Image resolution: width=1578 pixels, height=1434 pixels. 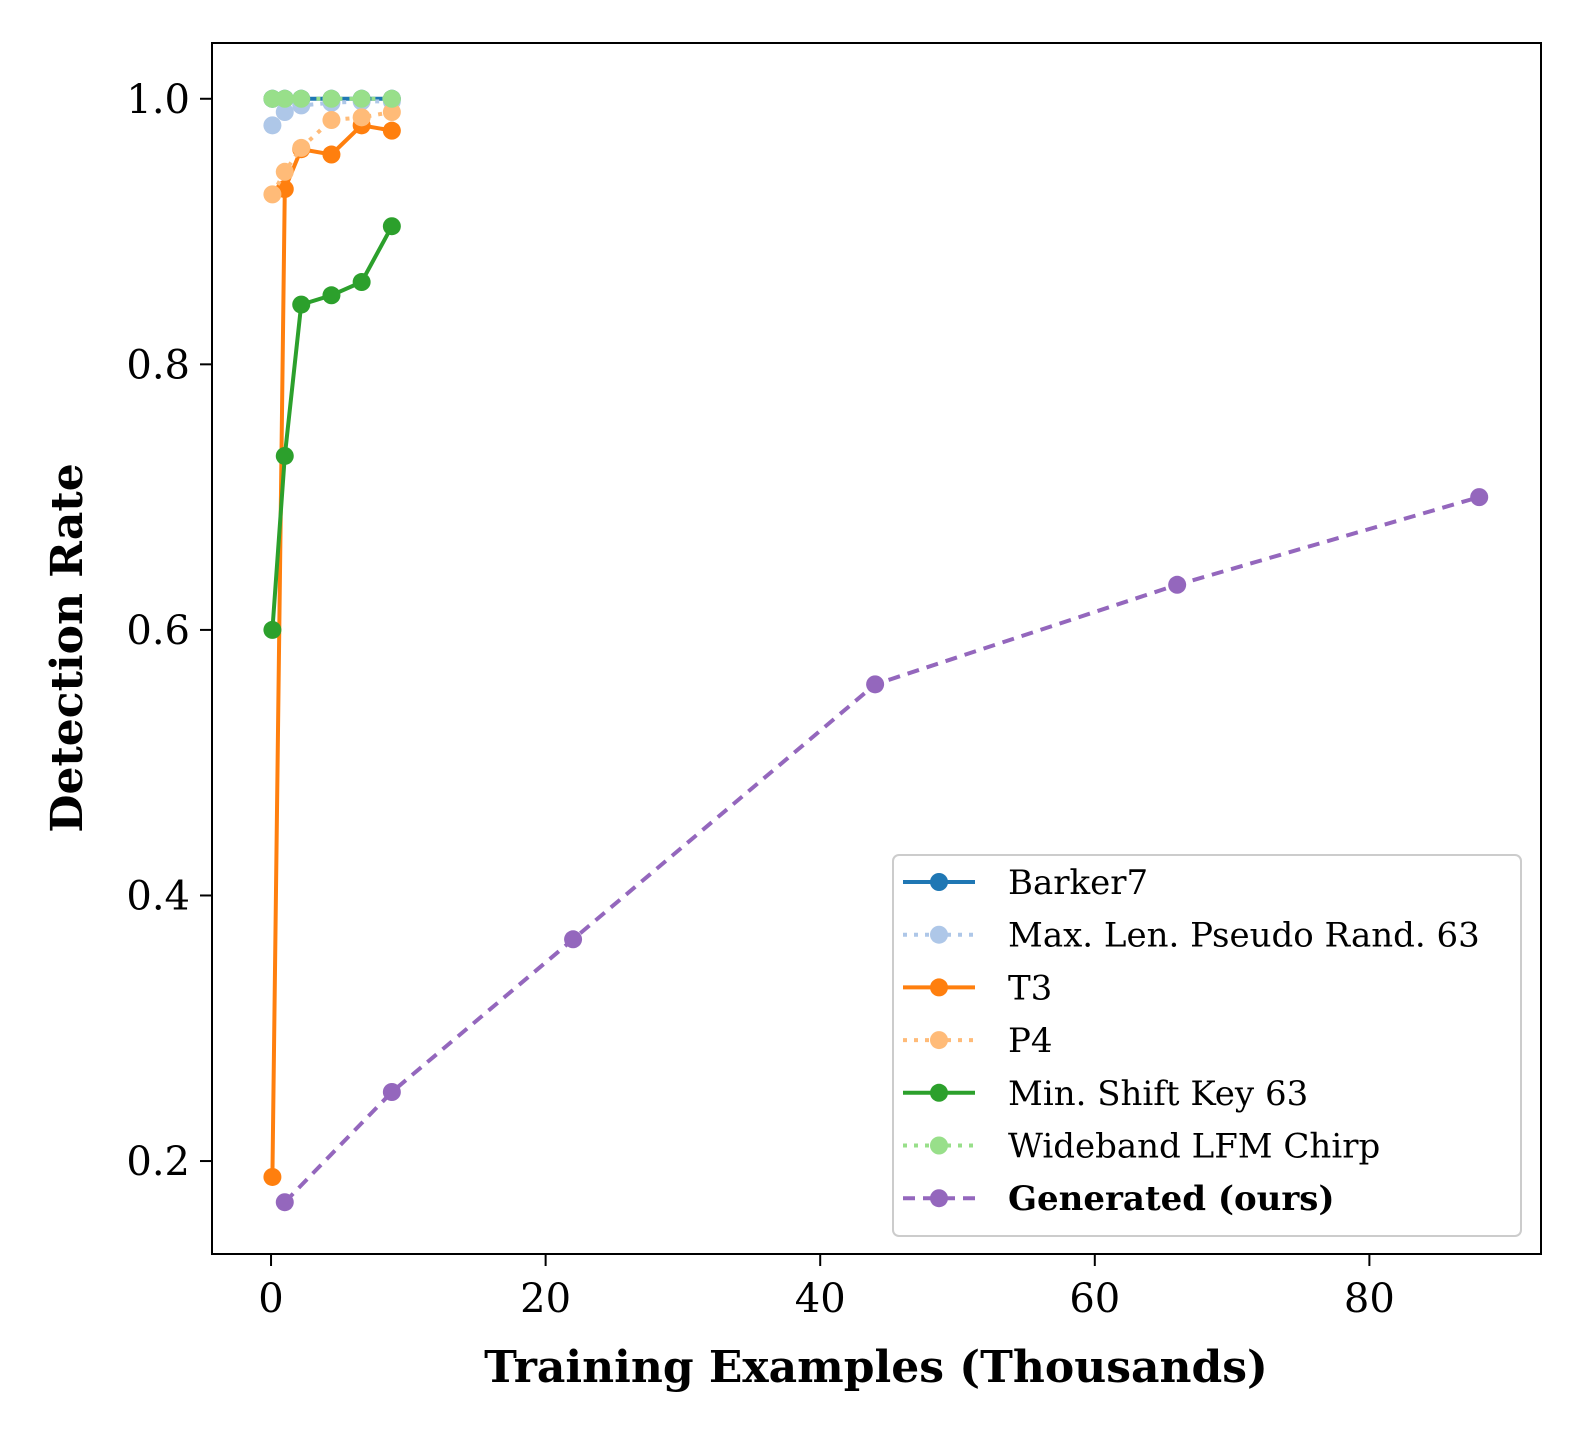 I want to click on legend-entry-barker7: Barker7, so click(x=1025, y=883).